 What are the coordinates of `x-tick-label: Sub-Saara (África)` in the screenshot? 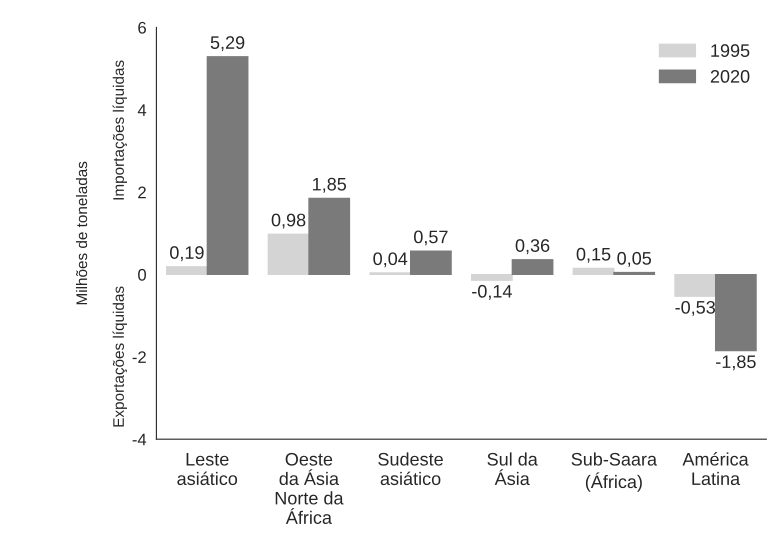 It's located at (615, 472).